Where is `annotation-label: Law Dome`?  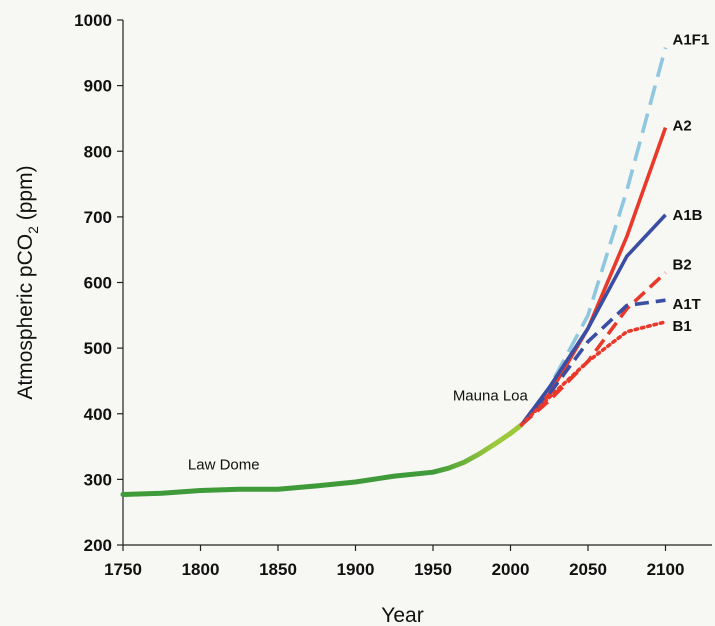 annotation-label: Law Dome is located at coordinates (224, 465).